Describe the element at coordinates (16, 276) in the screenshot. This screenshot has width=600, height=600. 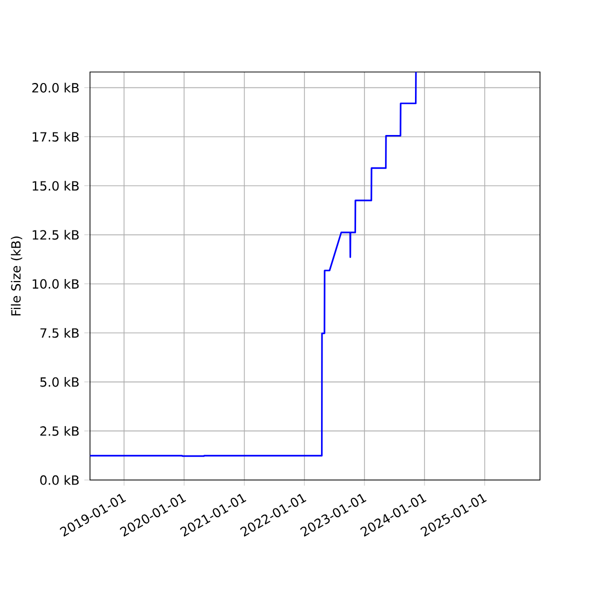
I see `y-axis-title: File Size (kB)` at that location.